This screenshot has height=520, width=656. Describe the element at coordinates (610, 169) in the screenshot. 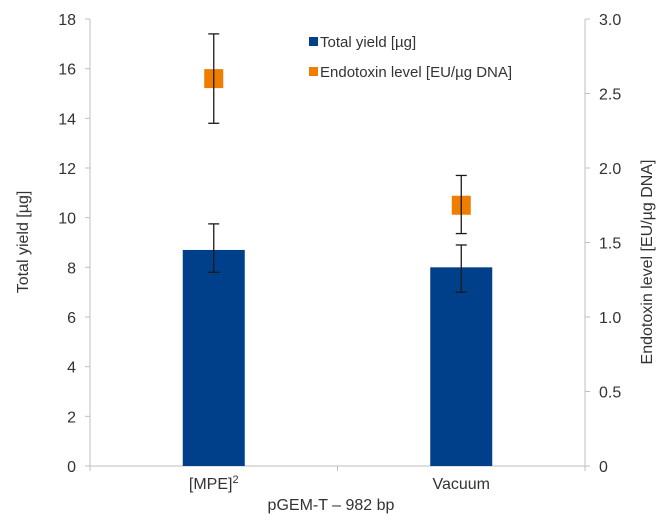

I see `y-right-tick-label: 2.0` at that location.